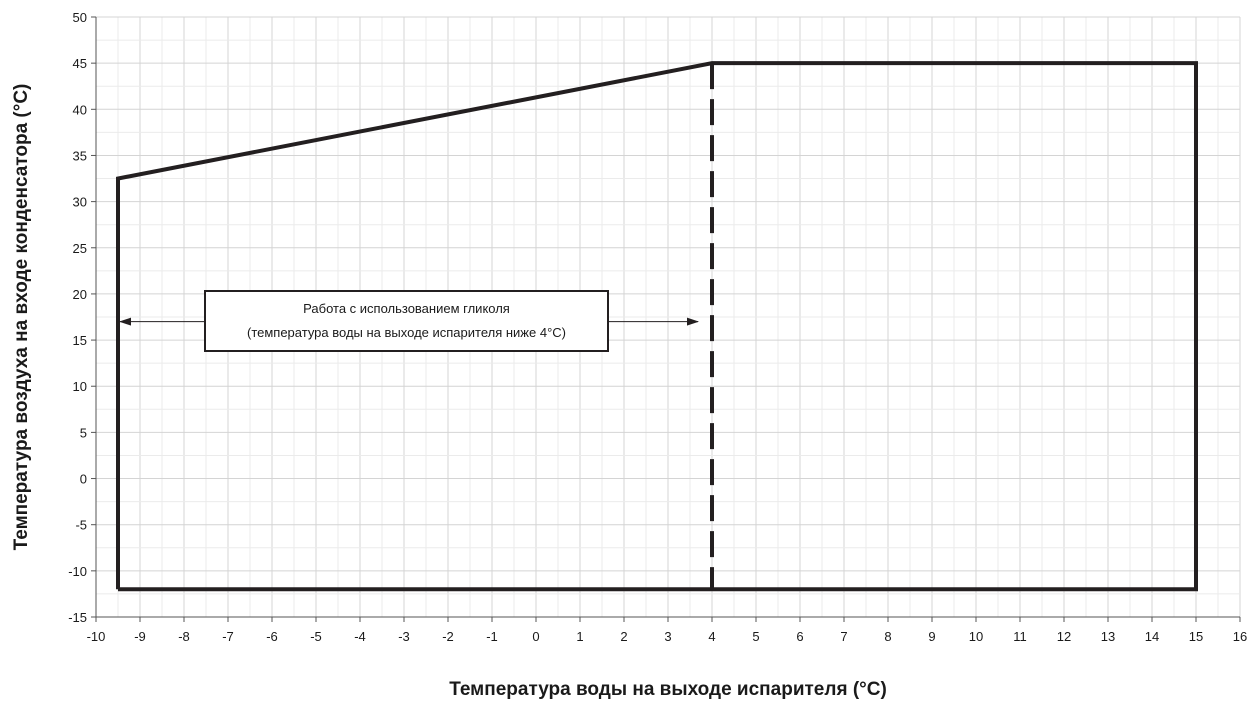 The height and width of the screenshot is (703, 1254). Describe the element at coordinates (96, 636) in the screenshot. I see `x-tick-label: -10` at that location.